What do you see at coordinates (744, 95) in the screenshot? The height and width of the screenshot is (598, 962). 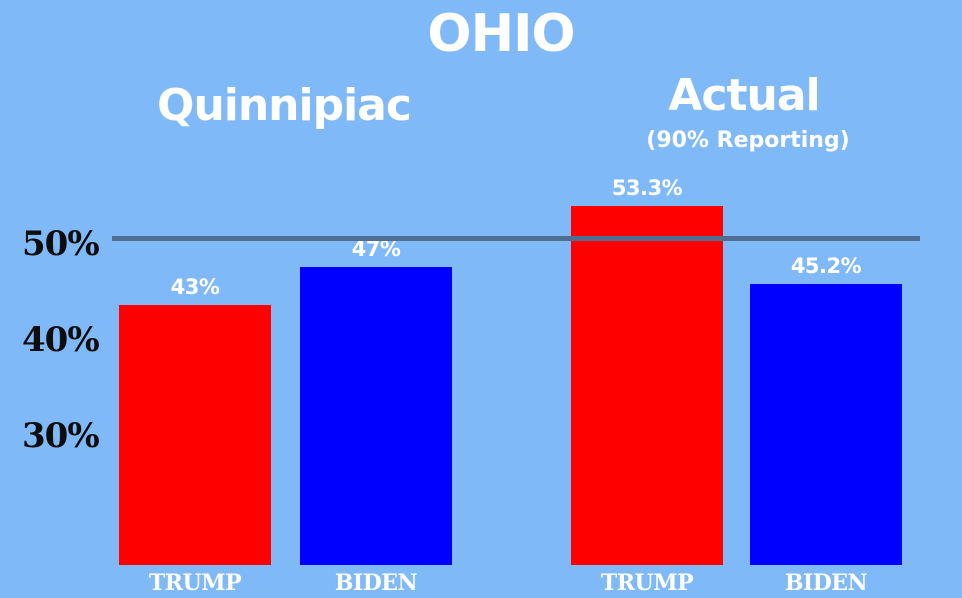 I see `group-title-actual: Actual` at bounding box center [744, 95].